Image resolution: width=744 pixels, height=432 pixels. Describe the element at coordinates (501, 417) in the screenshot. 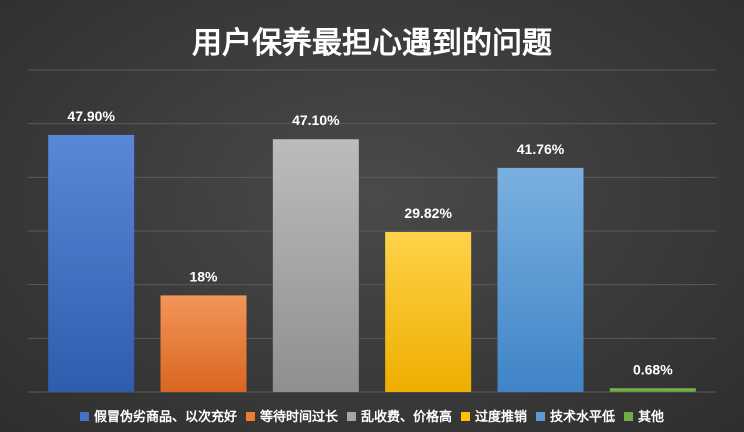

I see `legend-label-4: 过度推销` at that location.